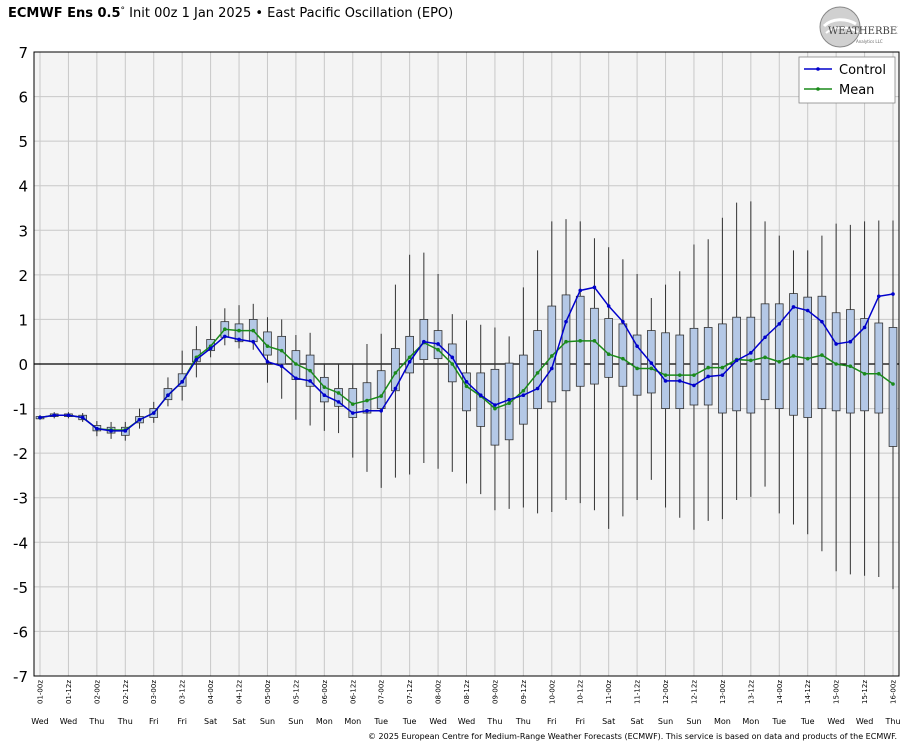 This screenshot has width=913, height=750. Describe the element at coordinates (780, 692) in the screenshot. I see `x-time-label: 14-00z` at that location.